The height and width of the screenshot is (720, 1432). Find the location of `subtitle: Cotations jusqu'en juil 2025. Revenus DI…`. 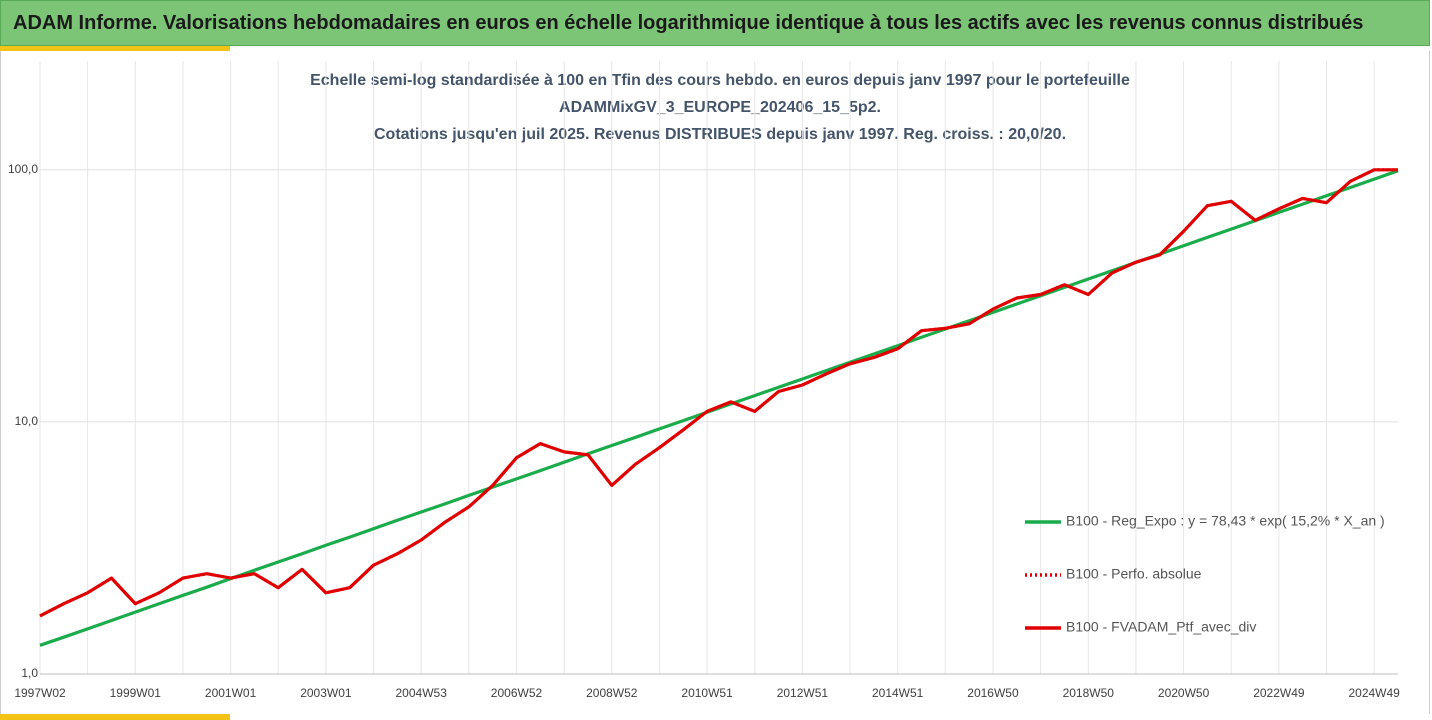

subtitle: Cotations jusqu'en juil 2025. Revenus DI… is located at coordinates (720, 134).